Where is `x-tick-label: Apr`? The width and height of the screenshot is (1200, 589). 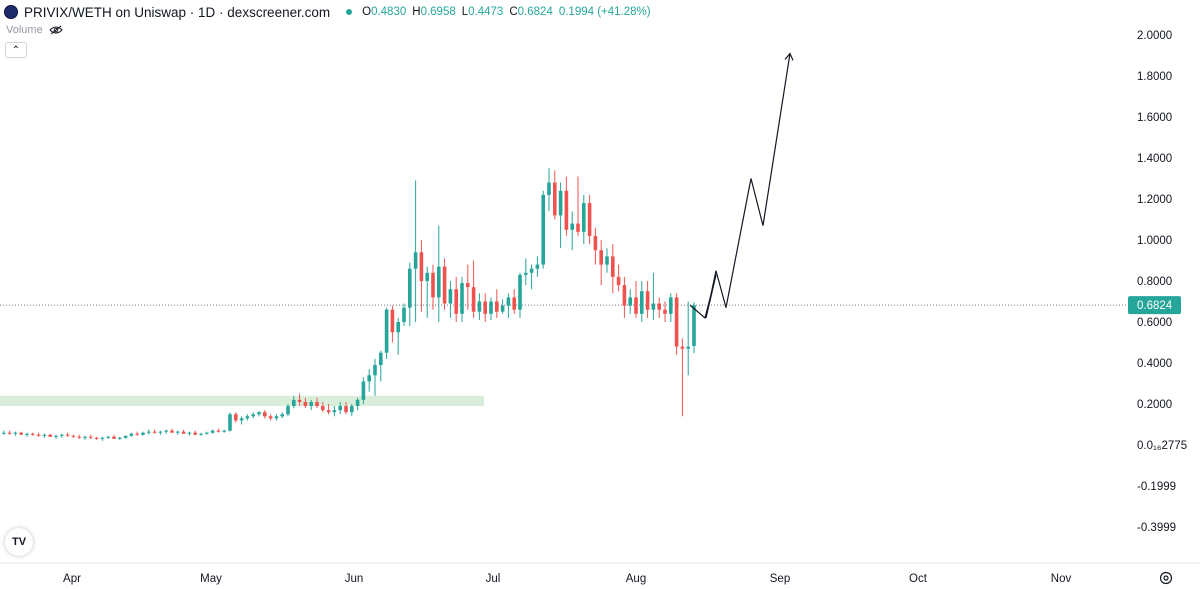 x-tick-label: Apr is located at coordinates (72, 579).